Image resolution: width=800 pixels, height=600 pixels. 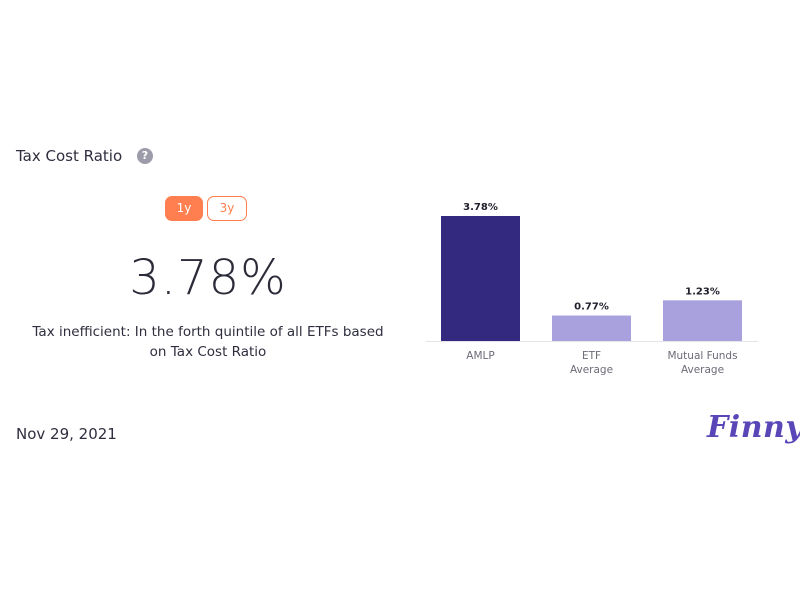 I want to click on tax-cost-ratio-value: 3.78%, so click(x=208, y=278).